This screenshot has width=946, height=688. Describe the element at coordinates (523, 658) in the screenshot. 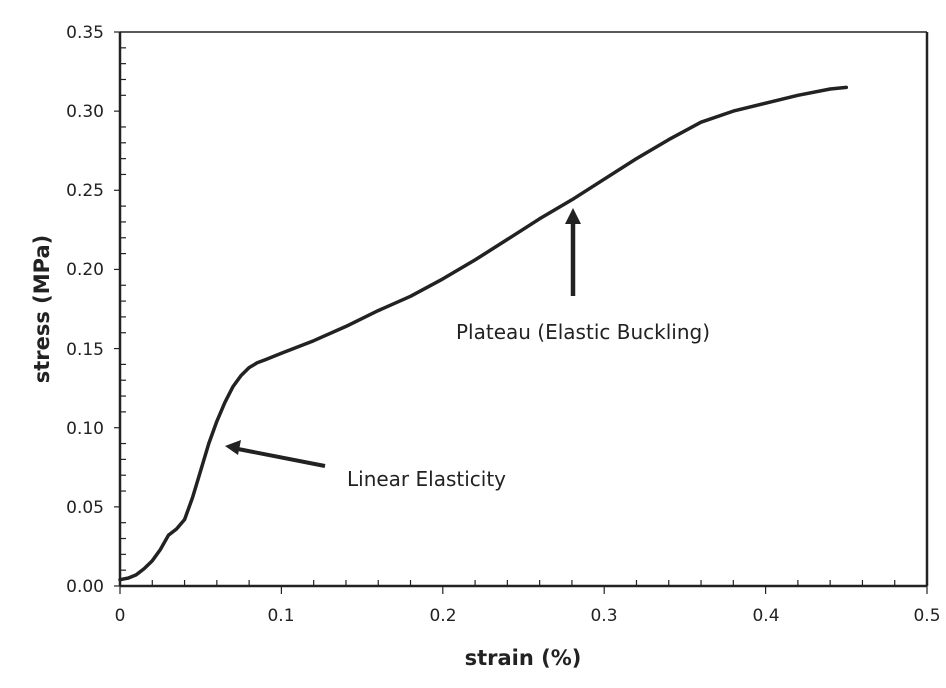

I see `x-axis-title: strain (%)` at that location.